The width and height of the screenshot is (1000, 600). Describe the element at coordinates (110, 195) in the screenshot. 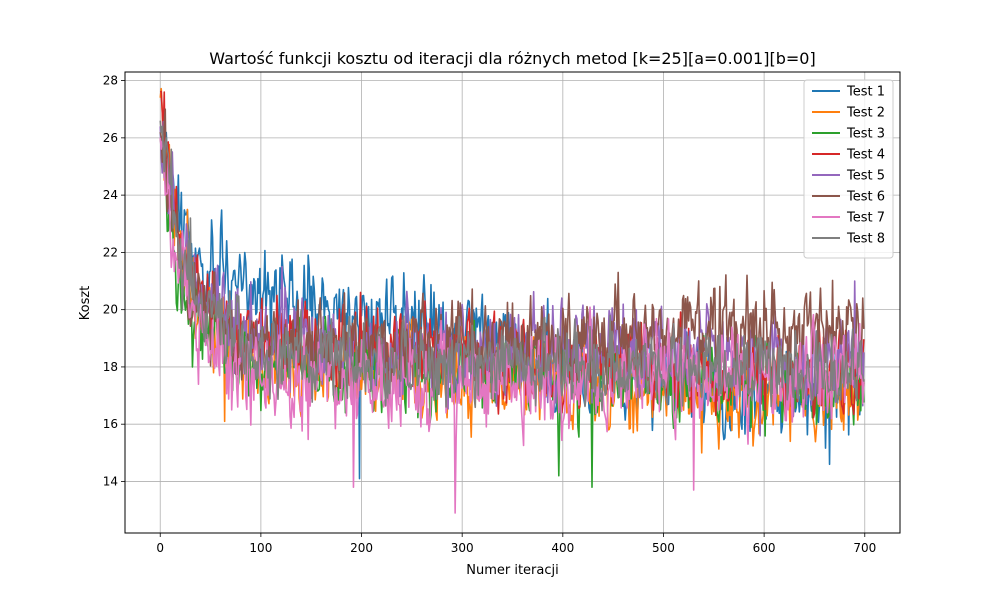

I see `y-tick-label: 24` at that location.